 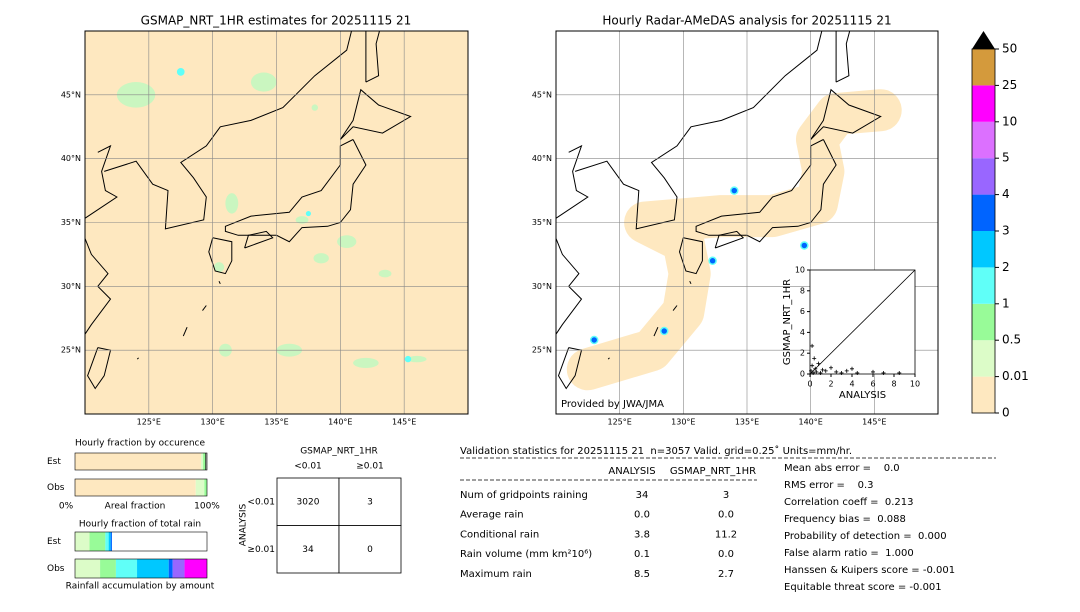 What do you see at coordinates (1011, 340) in the screenshot?
I see `colorbar-tick-label: 0.5` at bounding box center [1011, 340].